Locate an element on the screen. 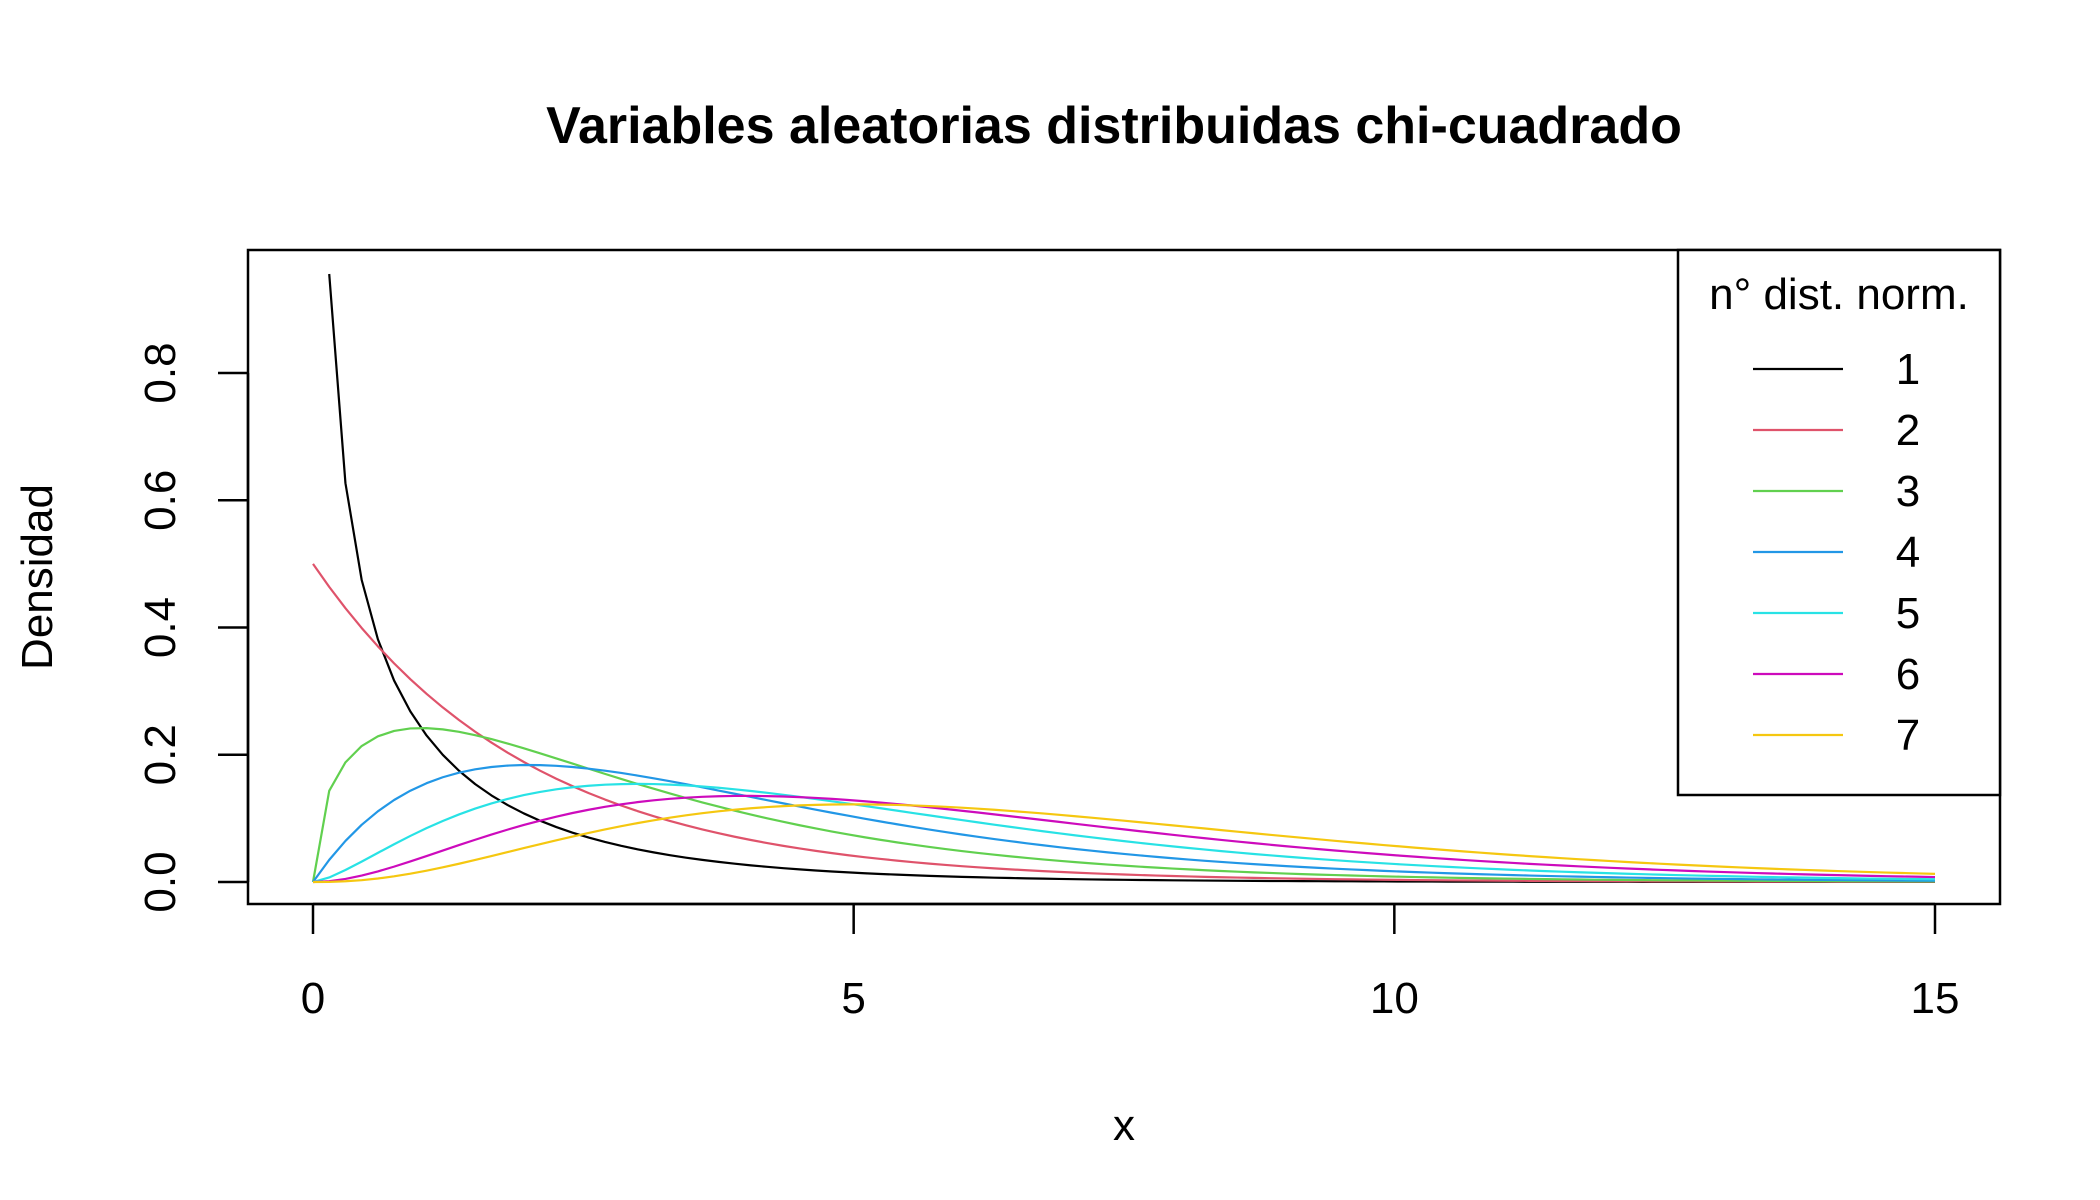 This screenshot has width=2100, height=1200. legend-item-1: 1 is located at coordinates (1836, 369).